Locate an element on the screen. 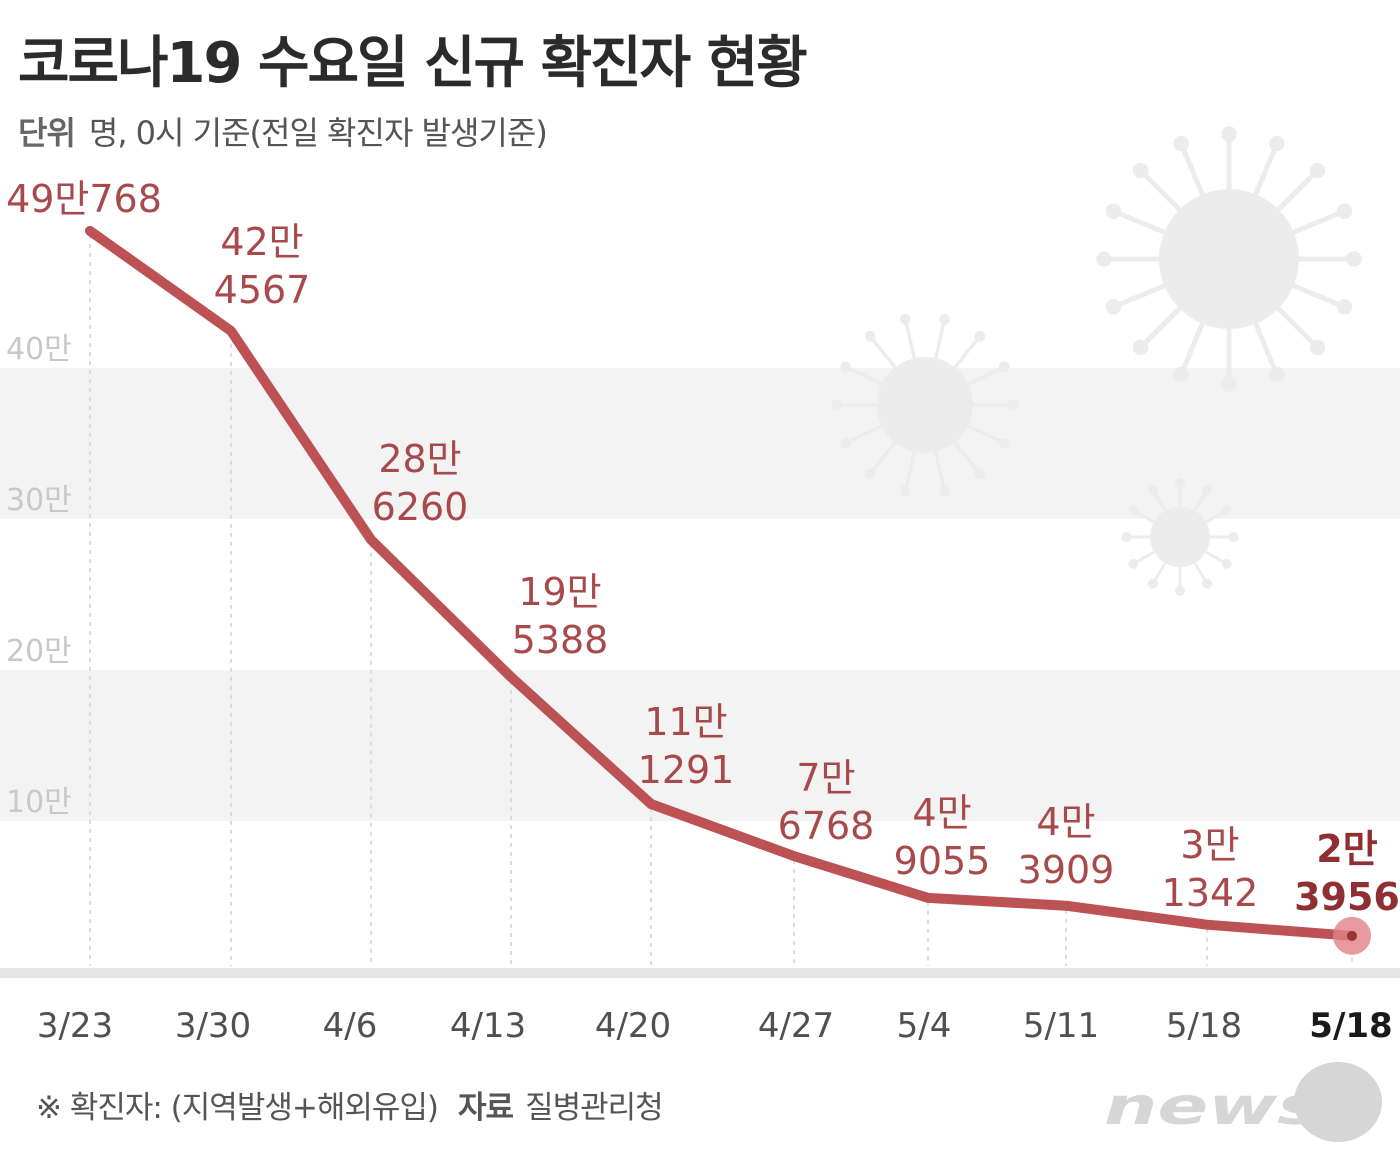 Image resolution: width=1400 pixels, height=1163 pixels. x-tick-label: 4/6 is located at coordinates (350, 1026).